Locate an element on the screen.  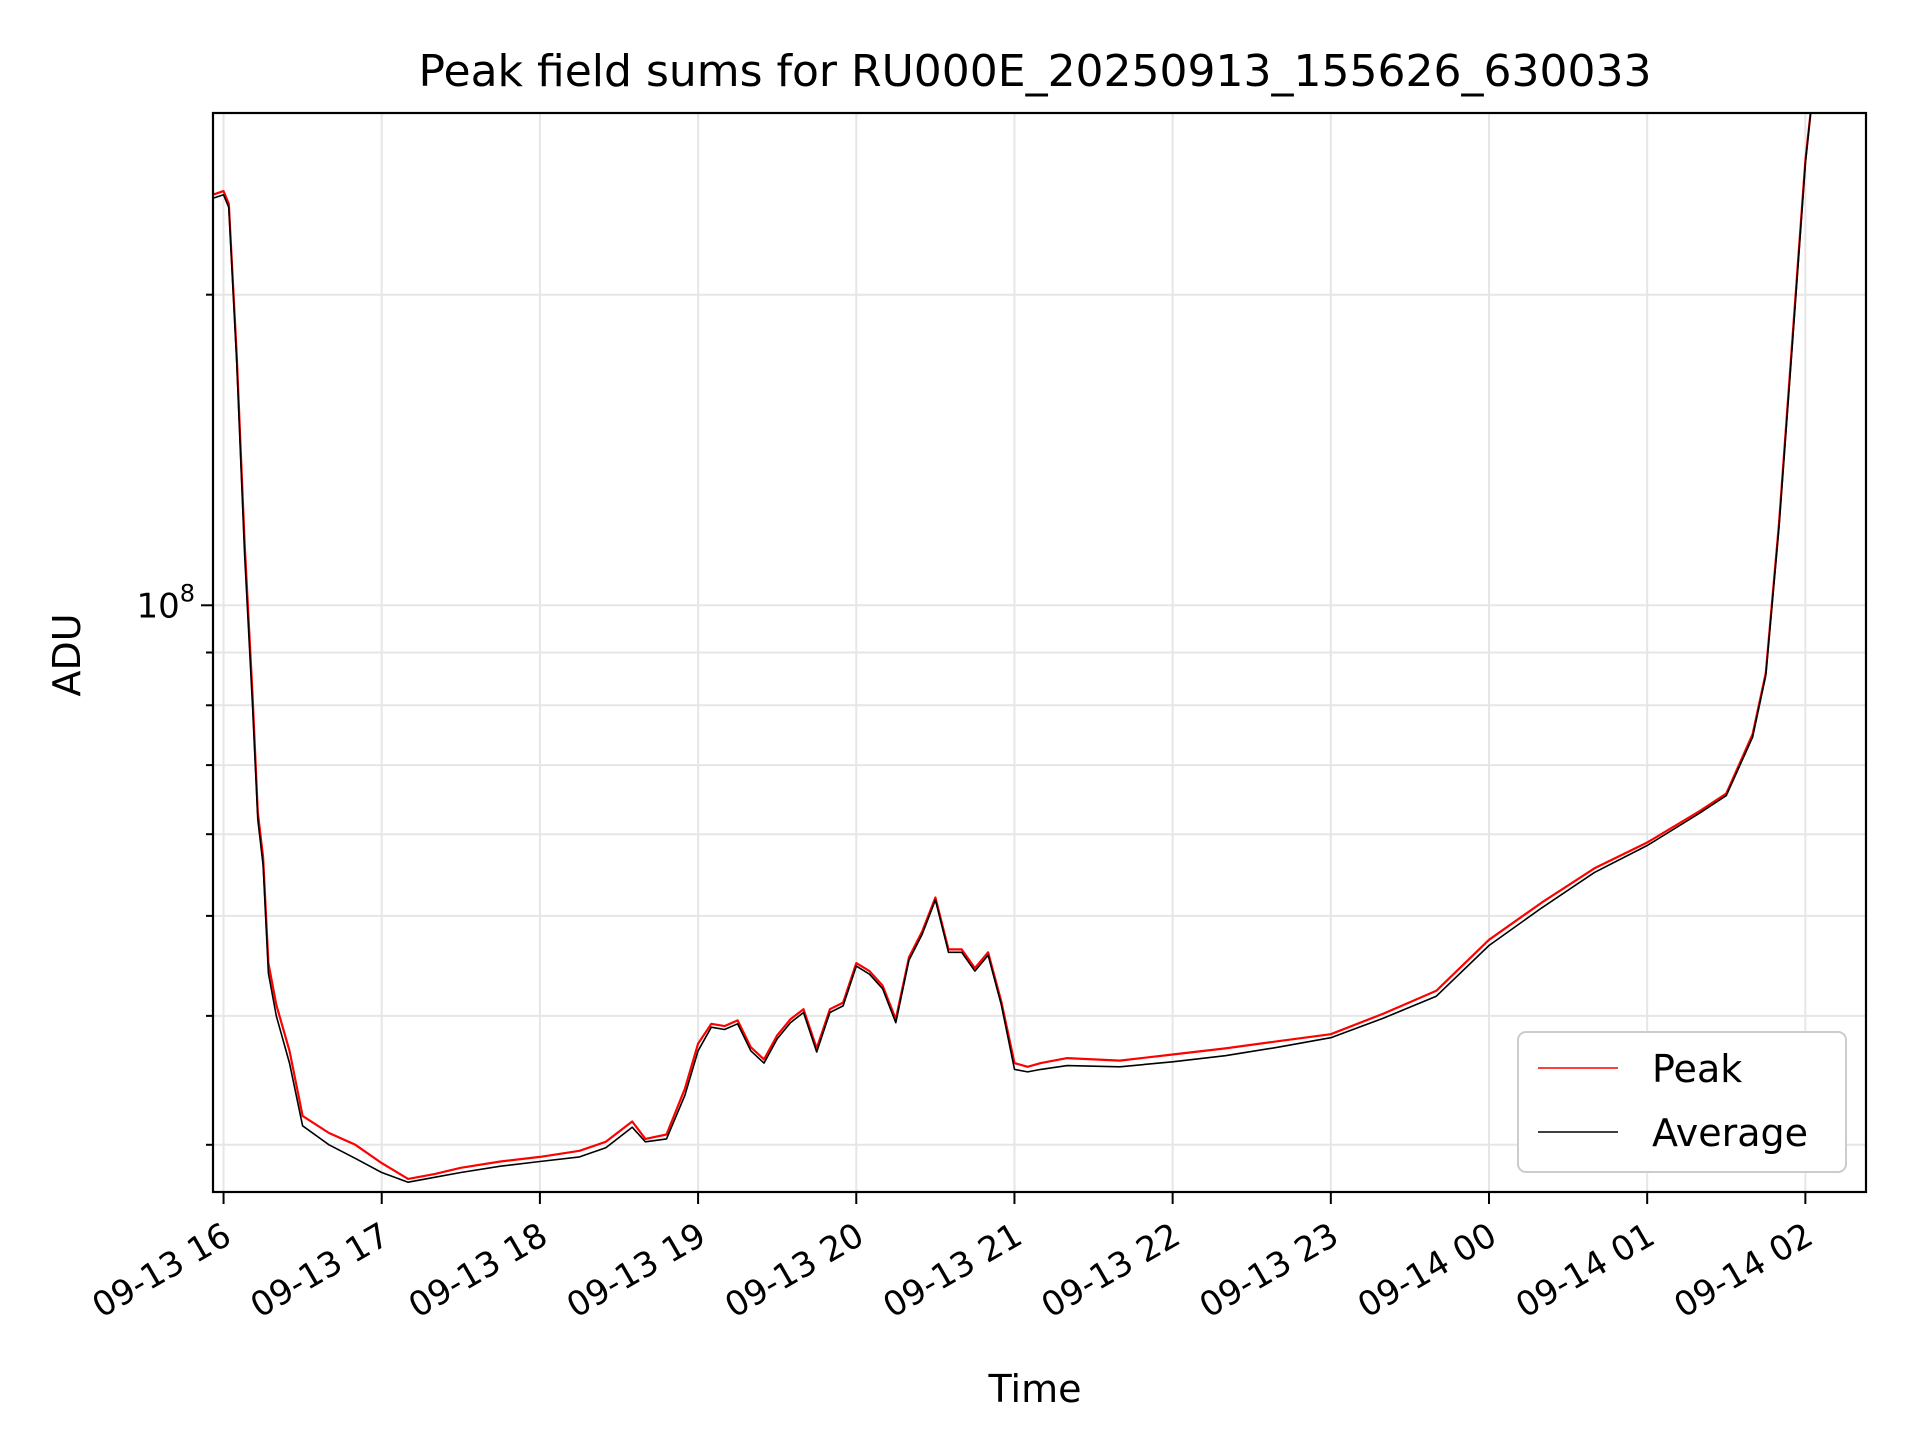
legend: Peak Average is located at coordinates (1682, 1102).